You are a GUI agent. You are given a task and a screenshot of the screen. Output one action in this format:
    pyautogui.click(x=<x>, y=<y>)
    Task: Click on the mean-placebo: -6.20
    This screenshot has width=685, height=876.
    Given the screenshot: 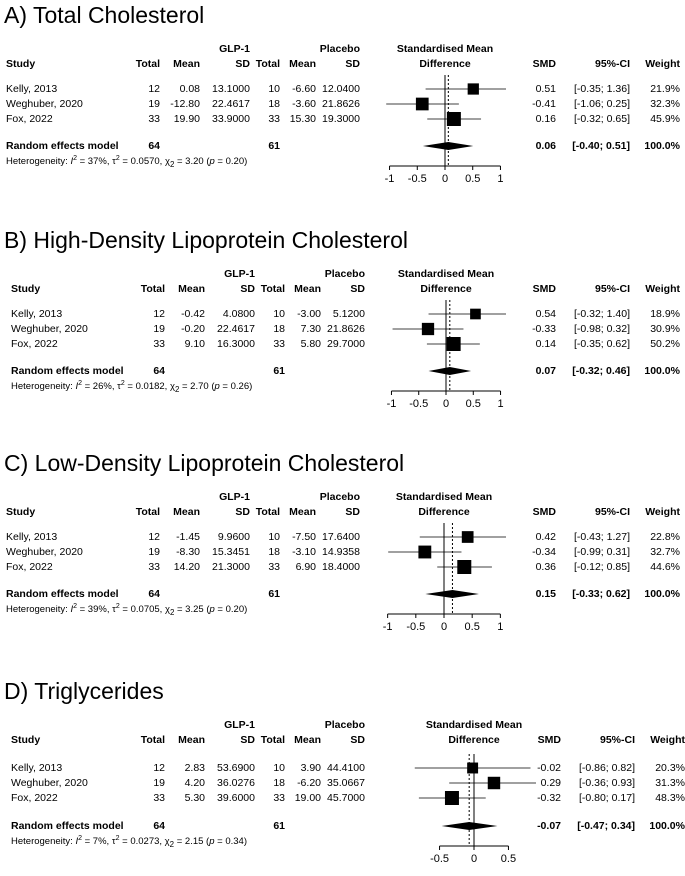 What is the action you would take?
    pyautogui.click(x=309, y=783)
    